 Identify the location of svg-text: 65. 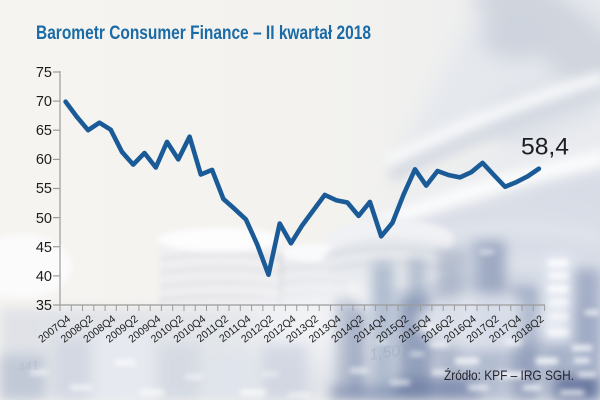
(44, 131).